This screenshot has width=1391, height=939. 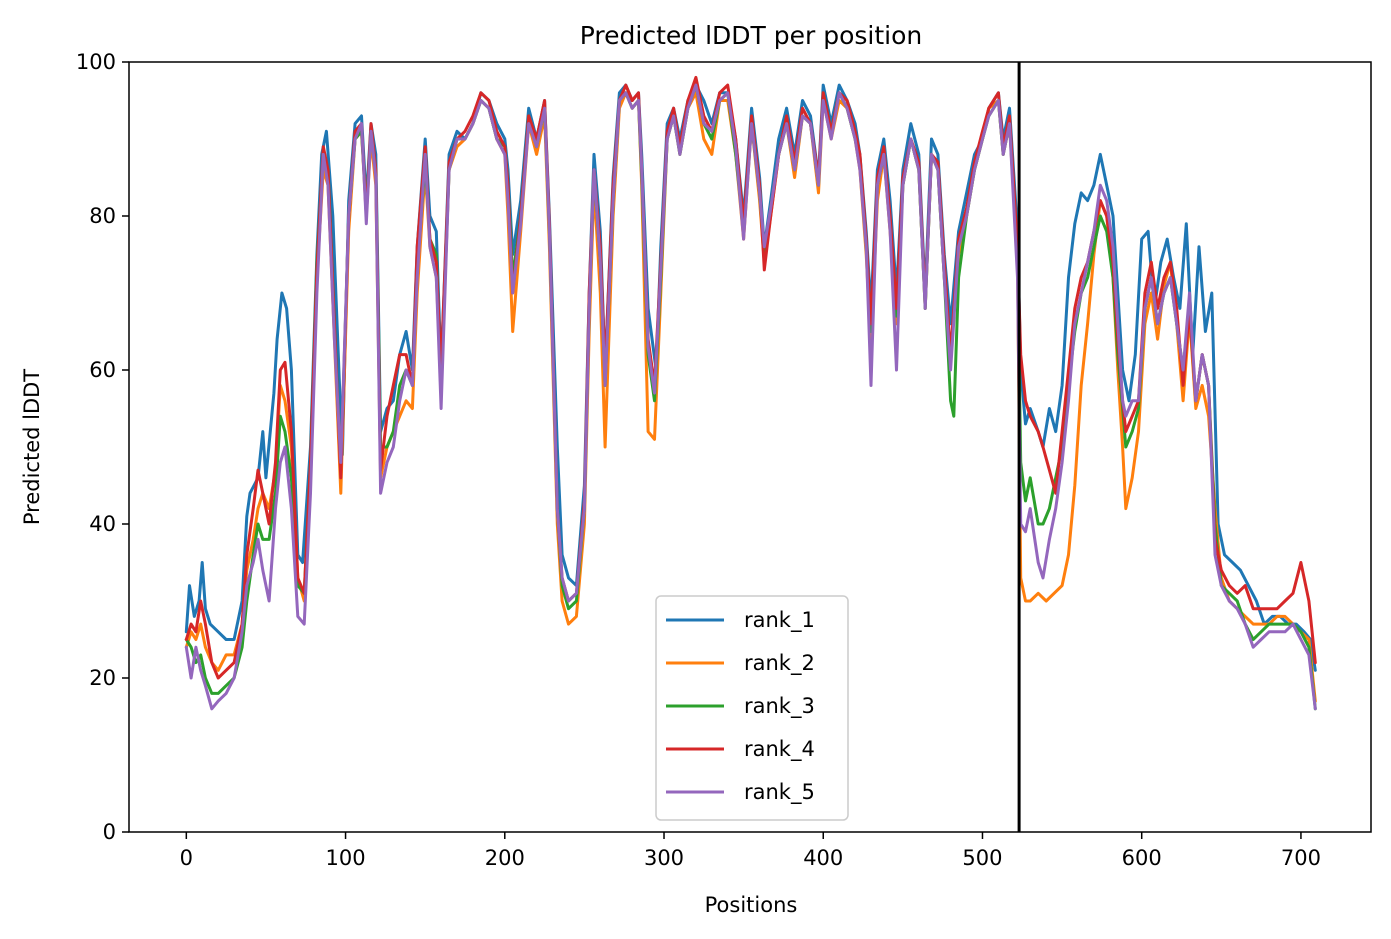 What do you see at coordinates (779, 663) in the screenshot?
I see `legend-label-rank_2: rank_2` at bounding box center [779, 663].